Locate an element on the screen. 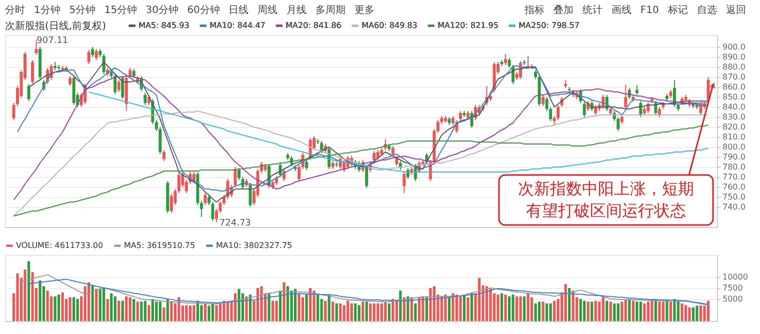 The image size is (760, 334). text: 指标 is located at coordinates (533, 10).